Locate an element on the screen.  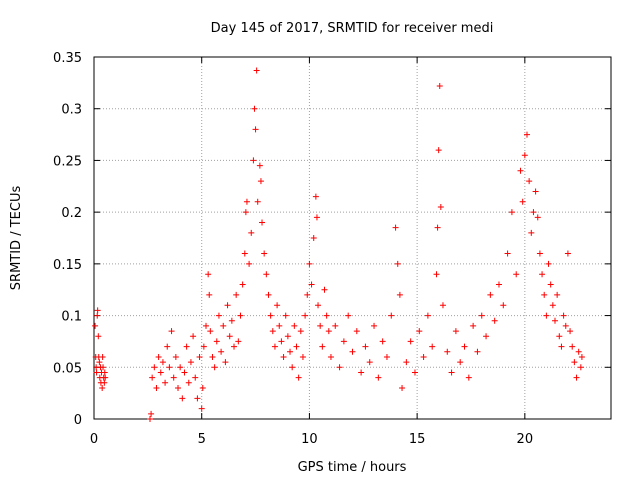
x-tick-label: 20 is located at coordinates (525, 439).